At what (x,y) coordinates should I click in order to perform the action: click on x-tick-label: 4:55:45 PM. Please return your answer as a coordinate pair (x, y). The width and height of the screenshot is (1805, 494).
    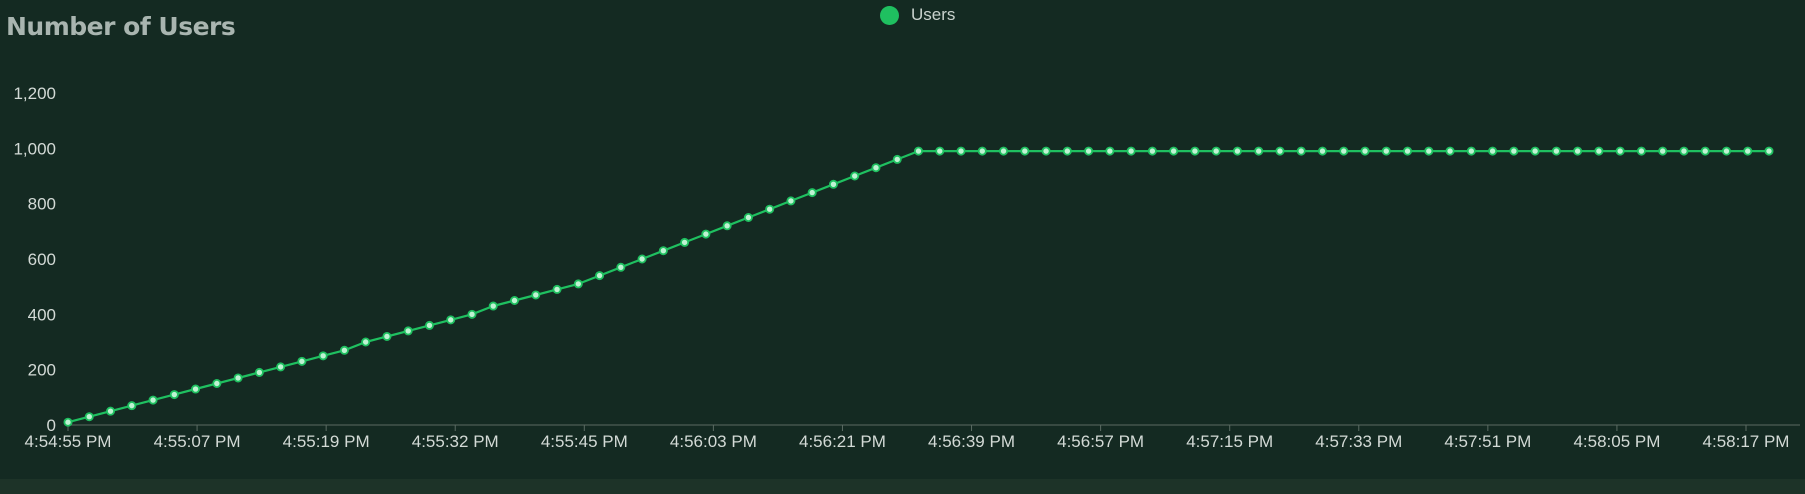
    Looking at the image, I should click on (584, 441).